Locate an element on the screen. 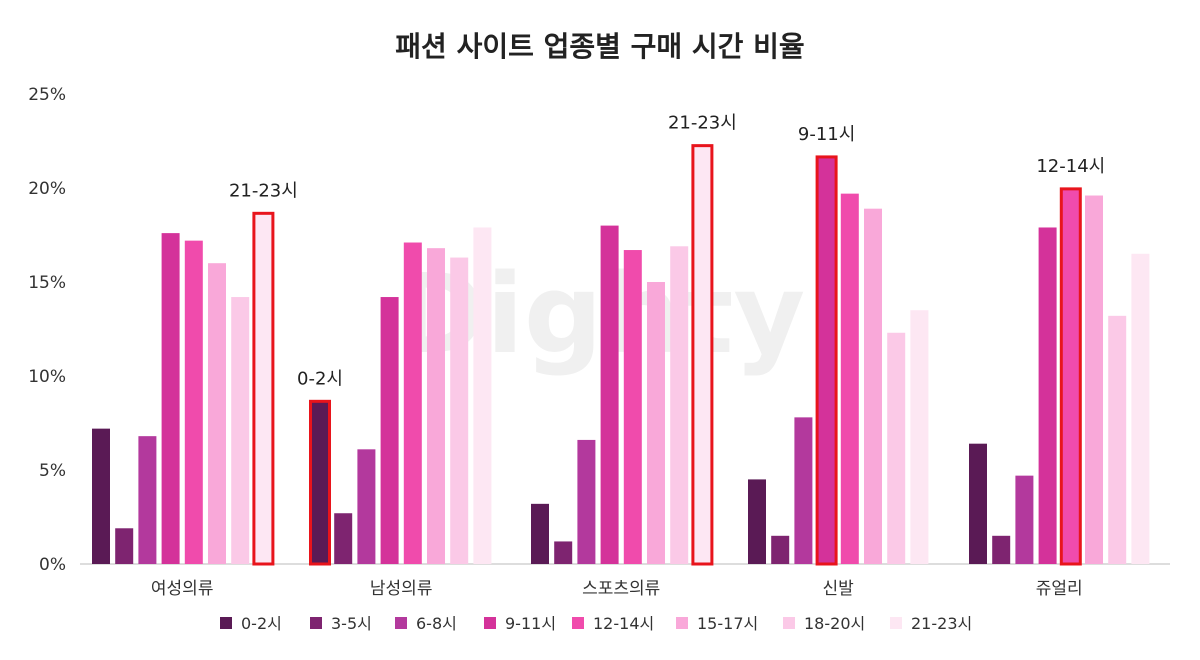 The width and height of the screenshot is (1200, 660). x-category-label: 신발 is located at coordinates (839, 589).